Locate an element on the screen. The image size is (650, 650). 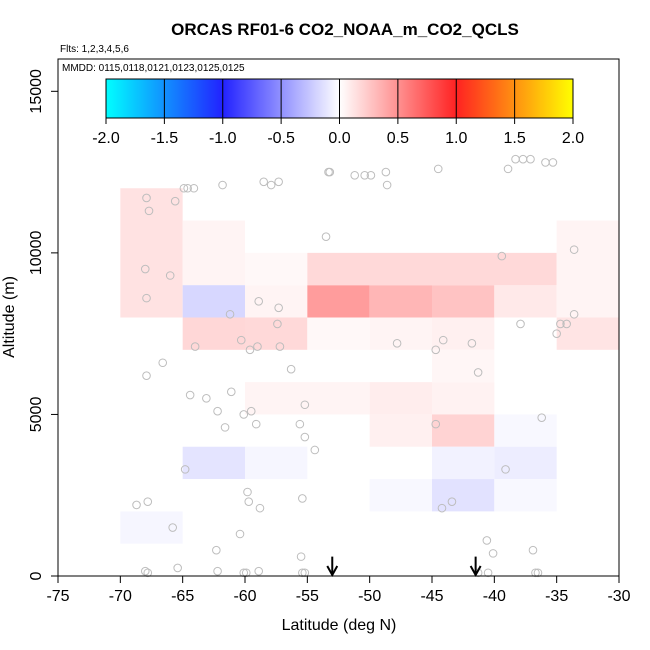
y-axis-label: Altitude (m) is located at coordinates (9, 317).